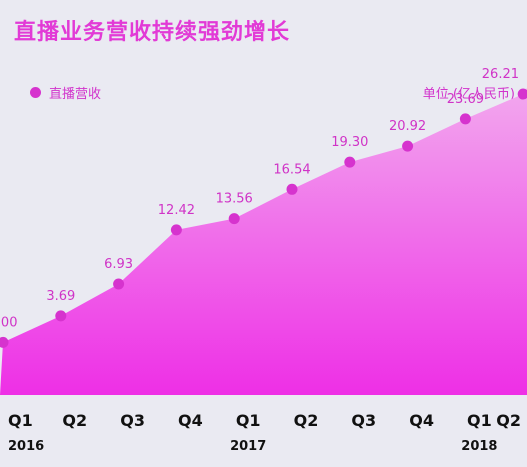 This screenshot has width=527, height=467. I want to click on data-label: 26.21, so click(500, 74).